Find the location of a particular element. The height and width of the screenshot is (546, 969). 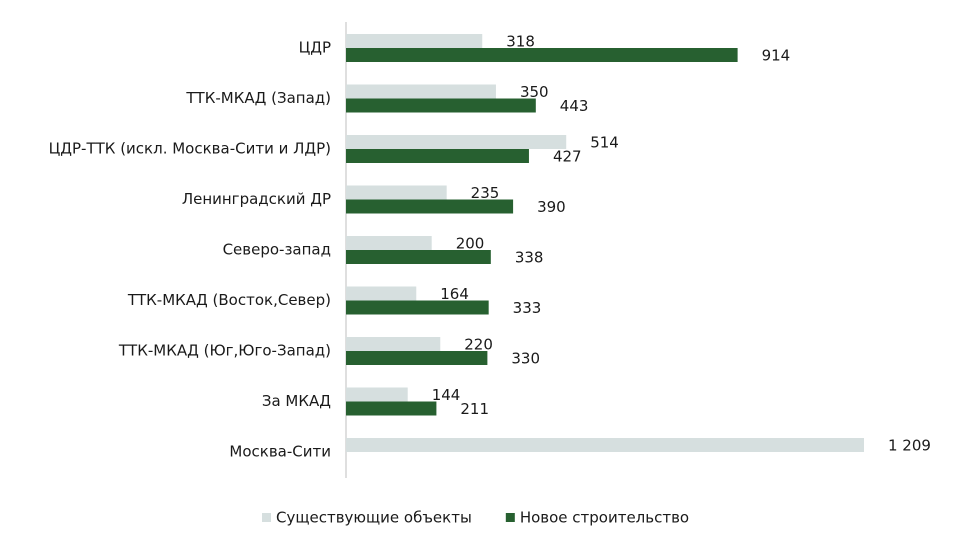

y-tick-label: ЦДР is located at coordinates (315, 48).